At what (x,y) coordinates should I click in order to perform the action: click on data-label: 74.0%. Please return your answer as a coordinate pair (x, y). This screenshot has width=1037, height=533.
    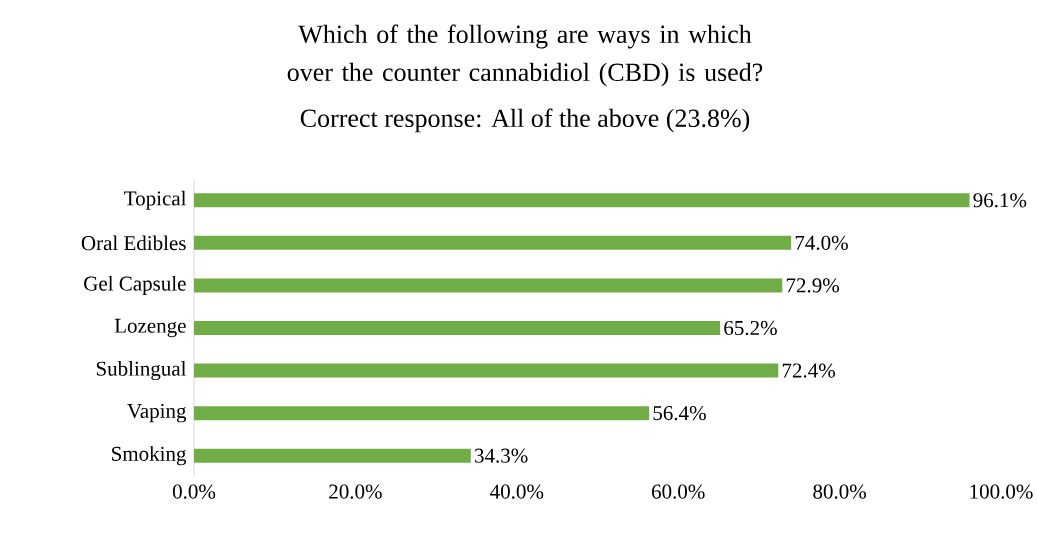
    Looking at the image, I should click on (821, 242).